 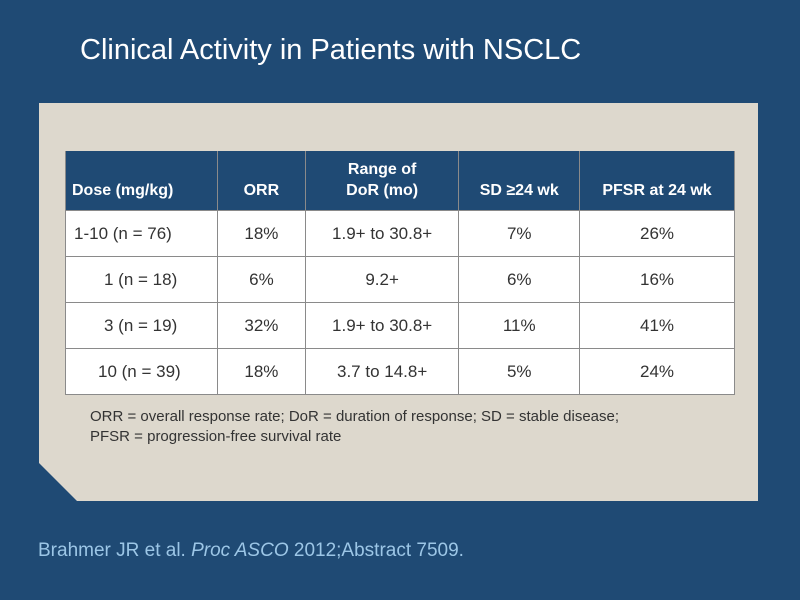 I want to click on cell-pfsr: 16%, so click(x=657, y=280).